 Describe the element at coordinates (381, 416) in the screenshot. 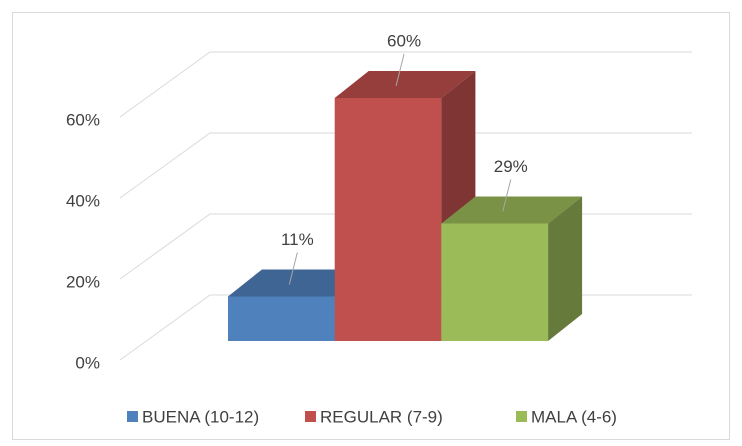

I see `legend-label: REGULAR (7-9)` at that location.